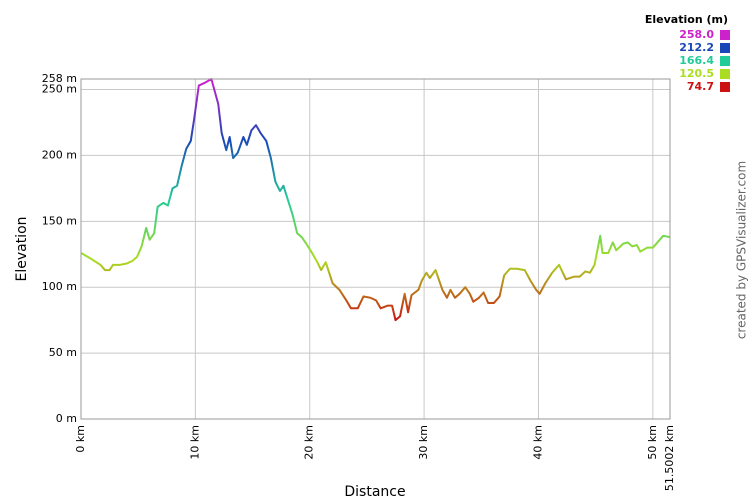  I want to click on legend-label: 166.4, so click(696, 60).